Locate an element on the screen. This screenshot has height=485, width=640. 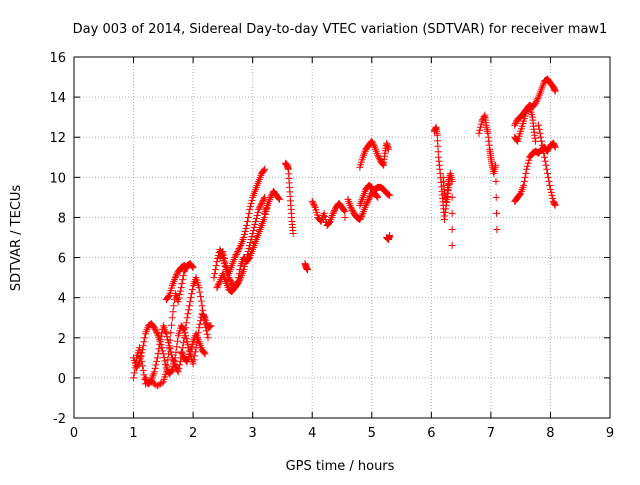
x-axis-label: GPS time / hours is located at coordinates (340, 466).